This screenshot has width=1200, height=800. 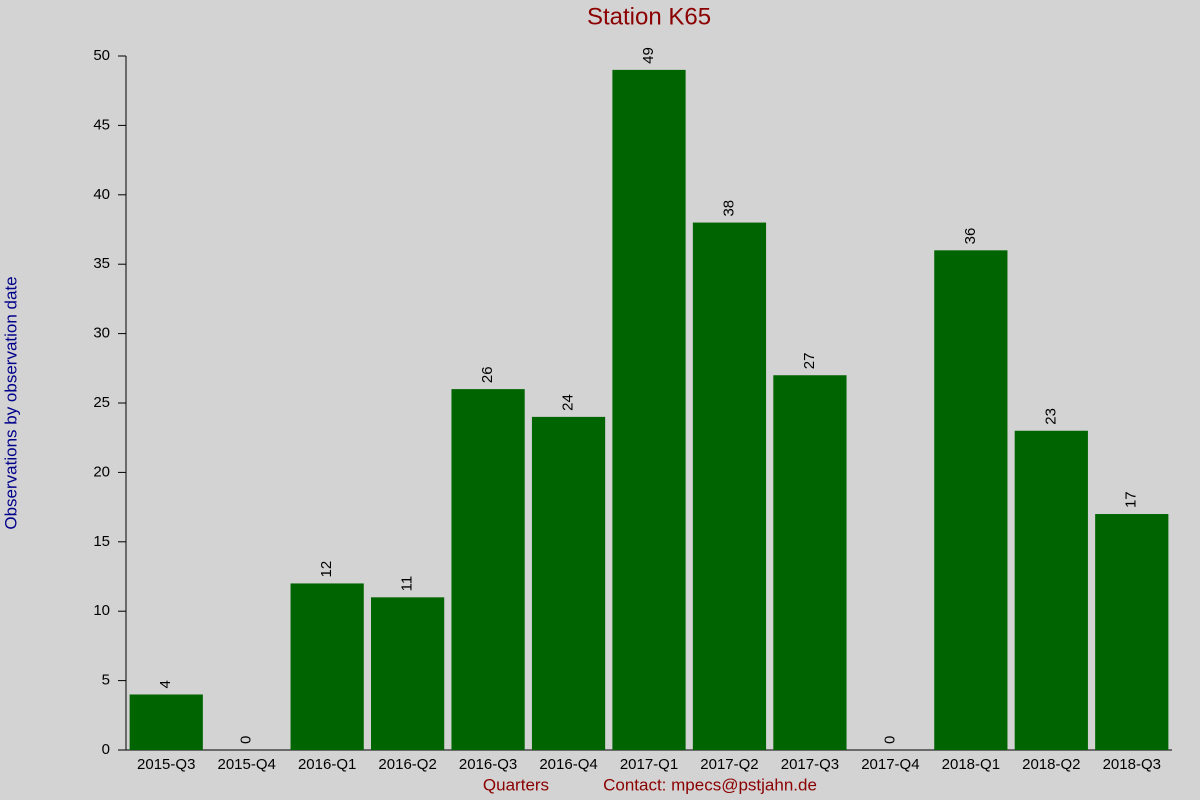 I want to click on y-tick-label: 10, so click(x=101, y=610).